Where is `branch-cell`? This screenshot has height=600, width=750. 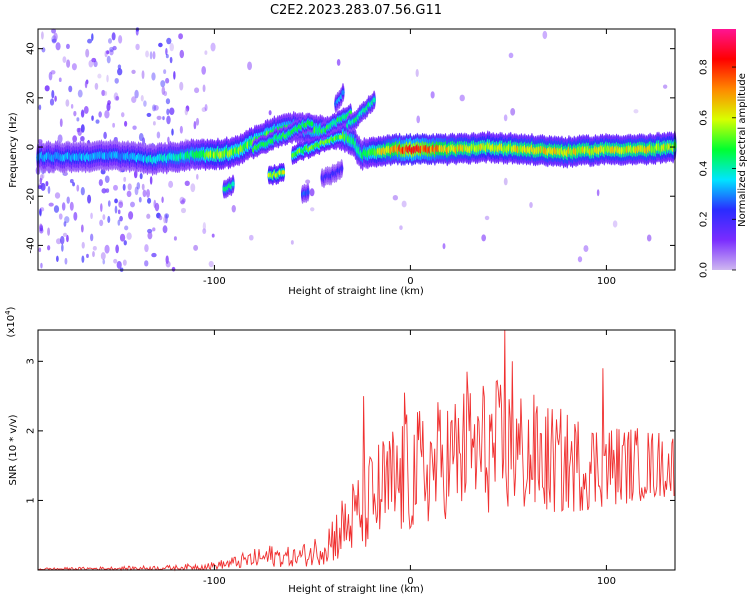 branch-cell is located at coordinates (233, 184).